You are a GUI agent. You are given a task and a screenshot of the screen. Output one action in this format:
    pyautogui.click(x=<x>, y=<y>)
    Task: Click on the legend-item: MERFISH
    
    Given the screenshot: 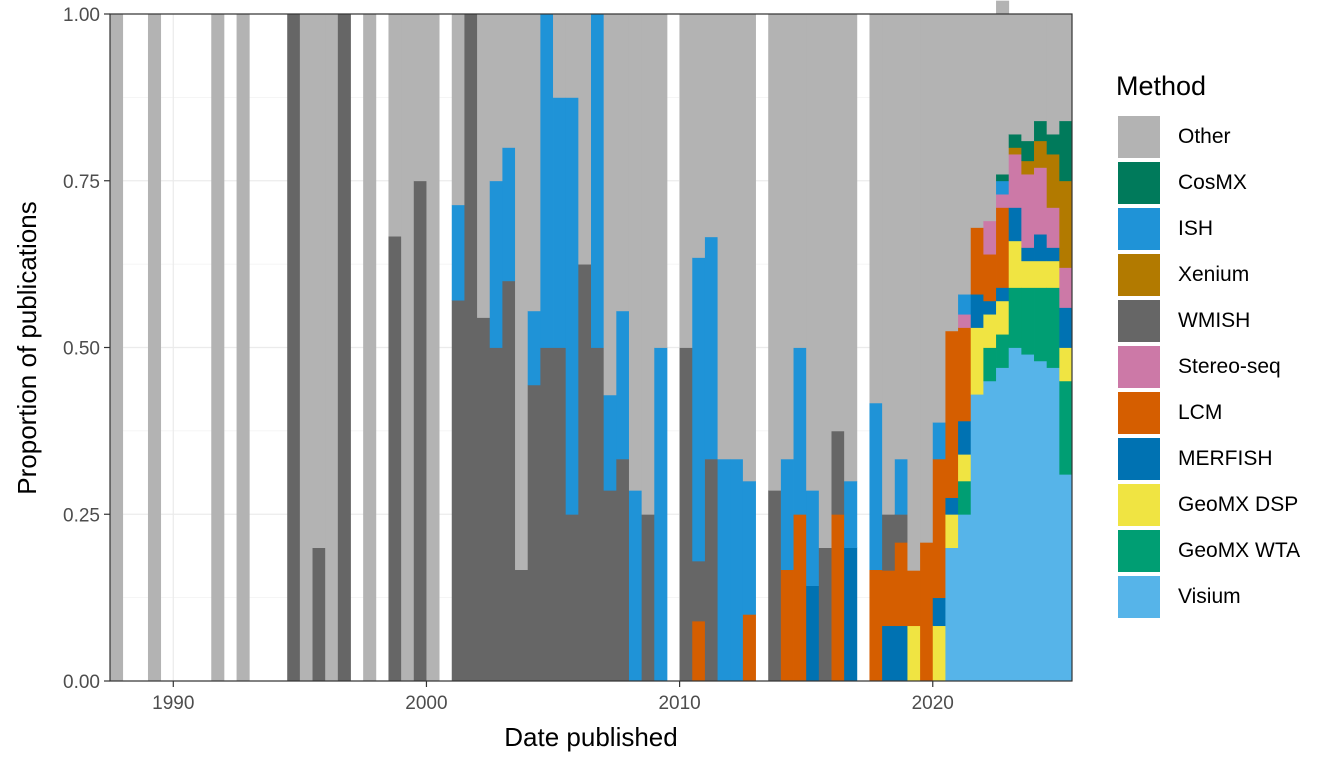 What is the action you would take?
    pyautogui.click(x=1226, y=459)
    